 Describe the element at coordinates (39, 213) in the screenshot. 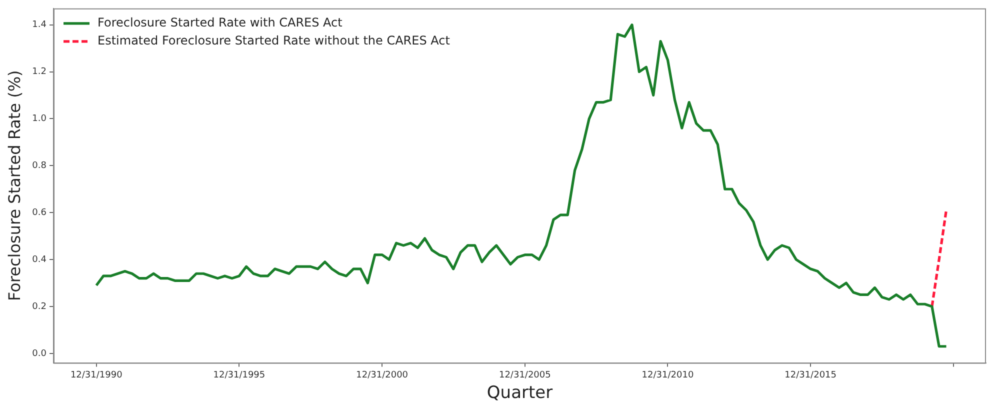

I see `y-tick-label: 0.6` at that location.